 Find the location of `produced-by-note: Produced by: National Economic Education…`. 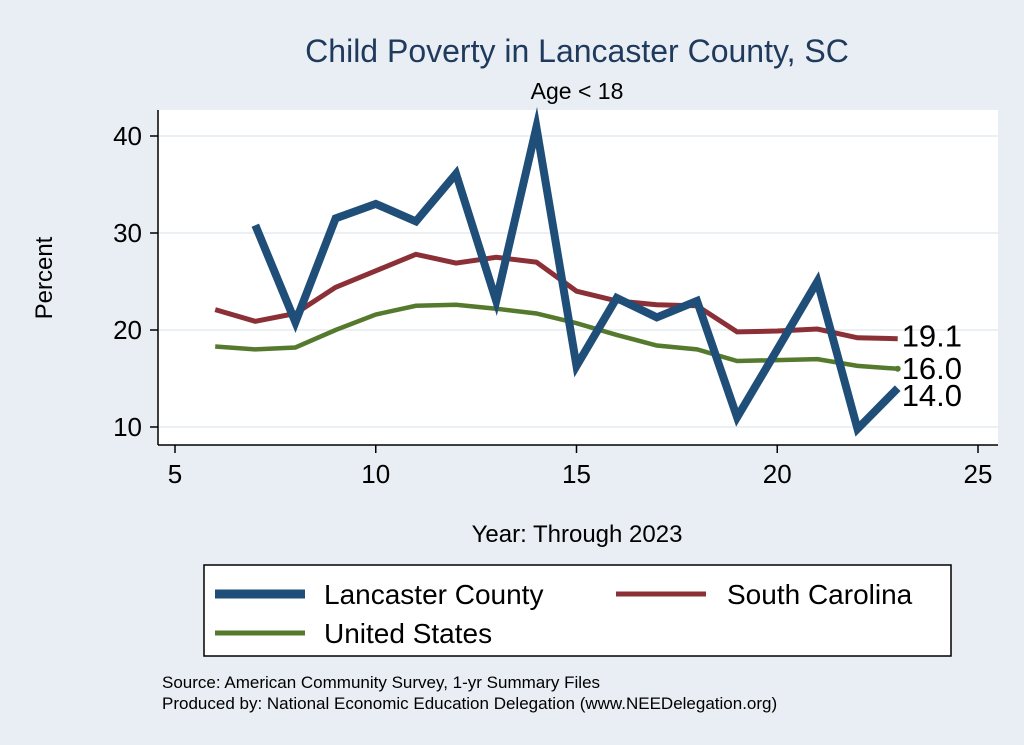

produced-by-note: Produced by: National Economic Education… is located at coordinates (469, 703).